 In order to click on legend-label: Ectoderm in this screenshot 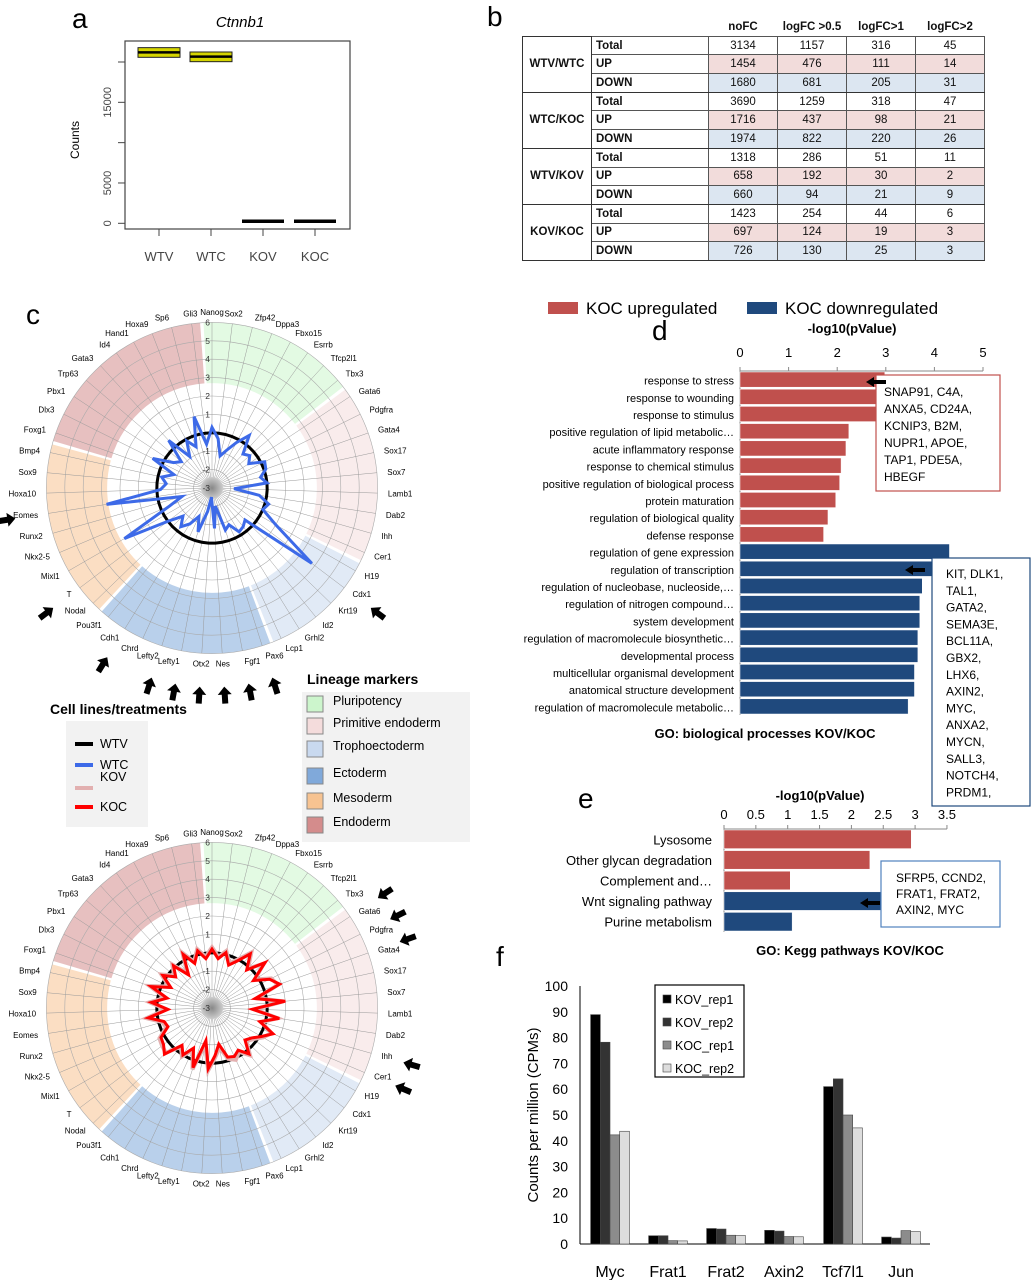, I will do `click(360, 773)`.